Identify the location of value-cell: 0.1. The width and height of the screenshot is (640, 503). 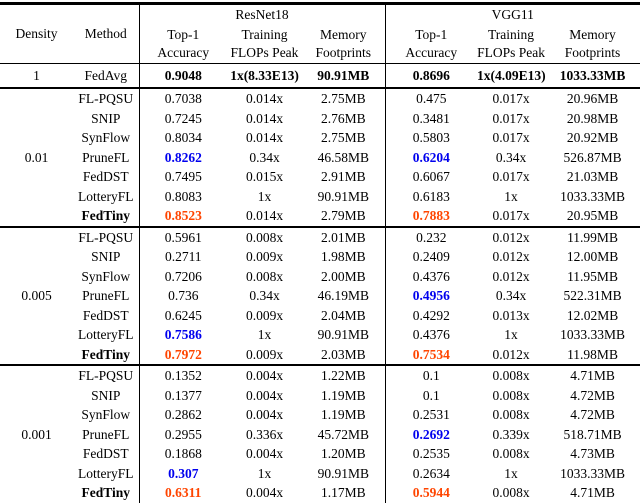
(431, 395).